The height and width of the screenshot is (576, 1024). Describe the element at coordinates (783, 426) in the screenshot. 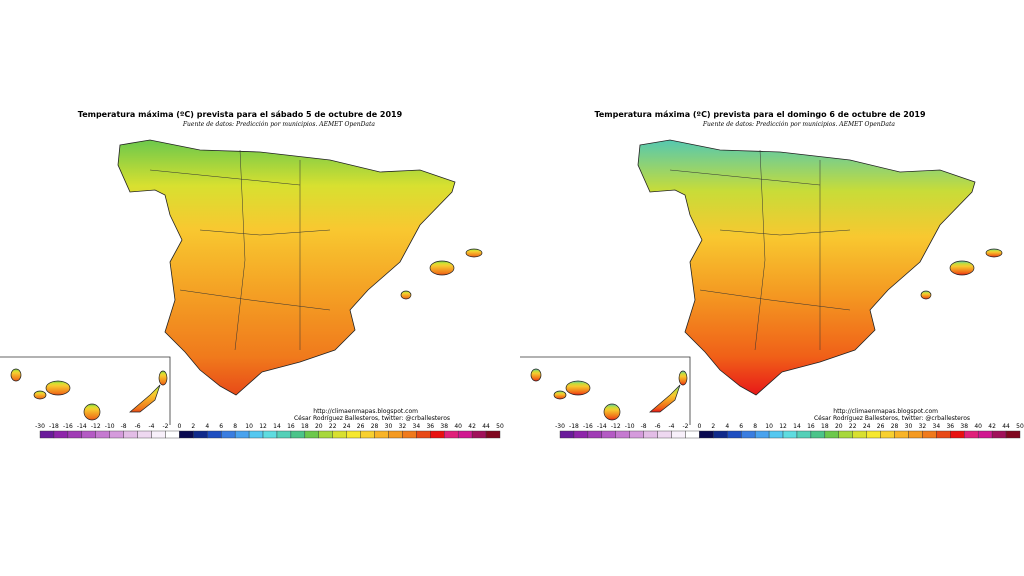

I see `scale-label: 12` at that location.